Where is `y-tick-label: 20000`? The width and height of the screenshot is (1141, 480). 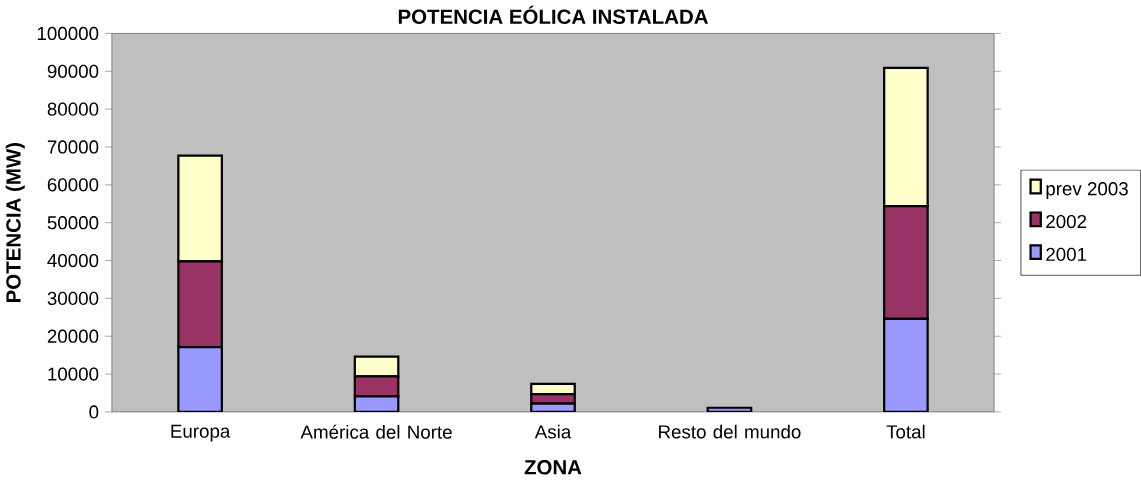
y-tick-label: 20000 is located at coordinates (73, 336).